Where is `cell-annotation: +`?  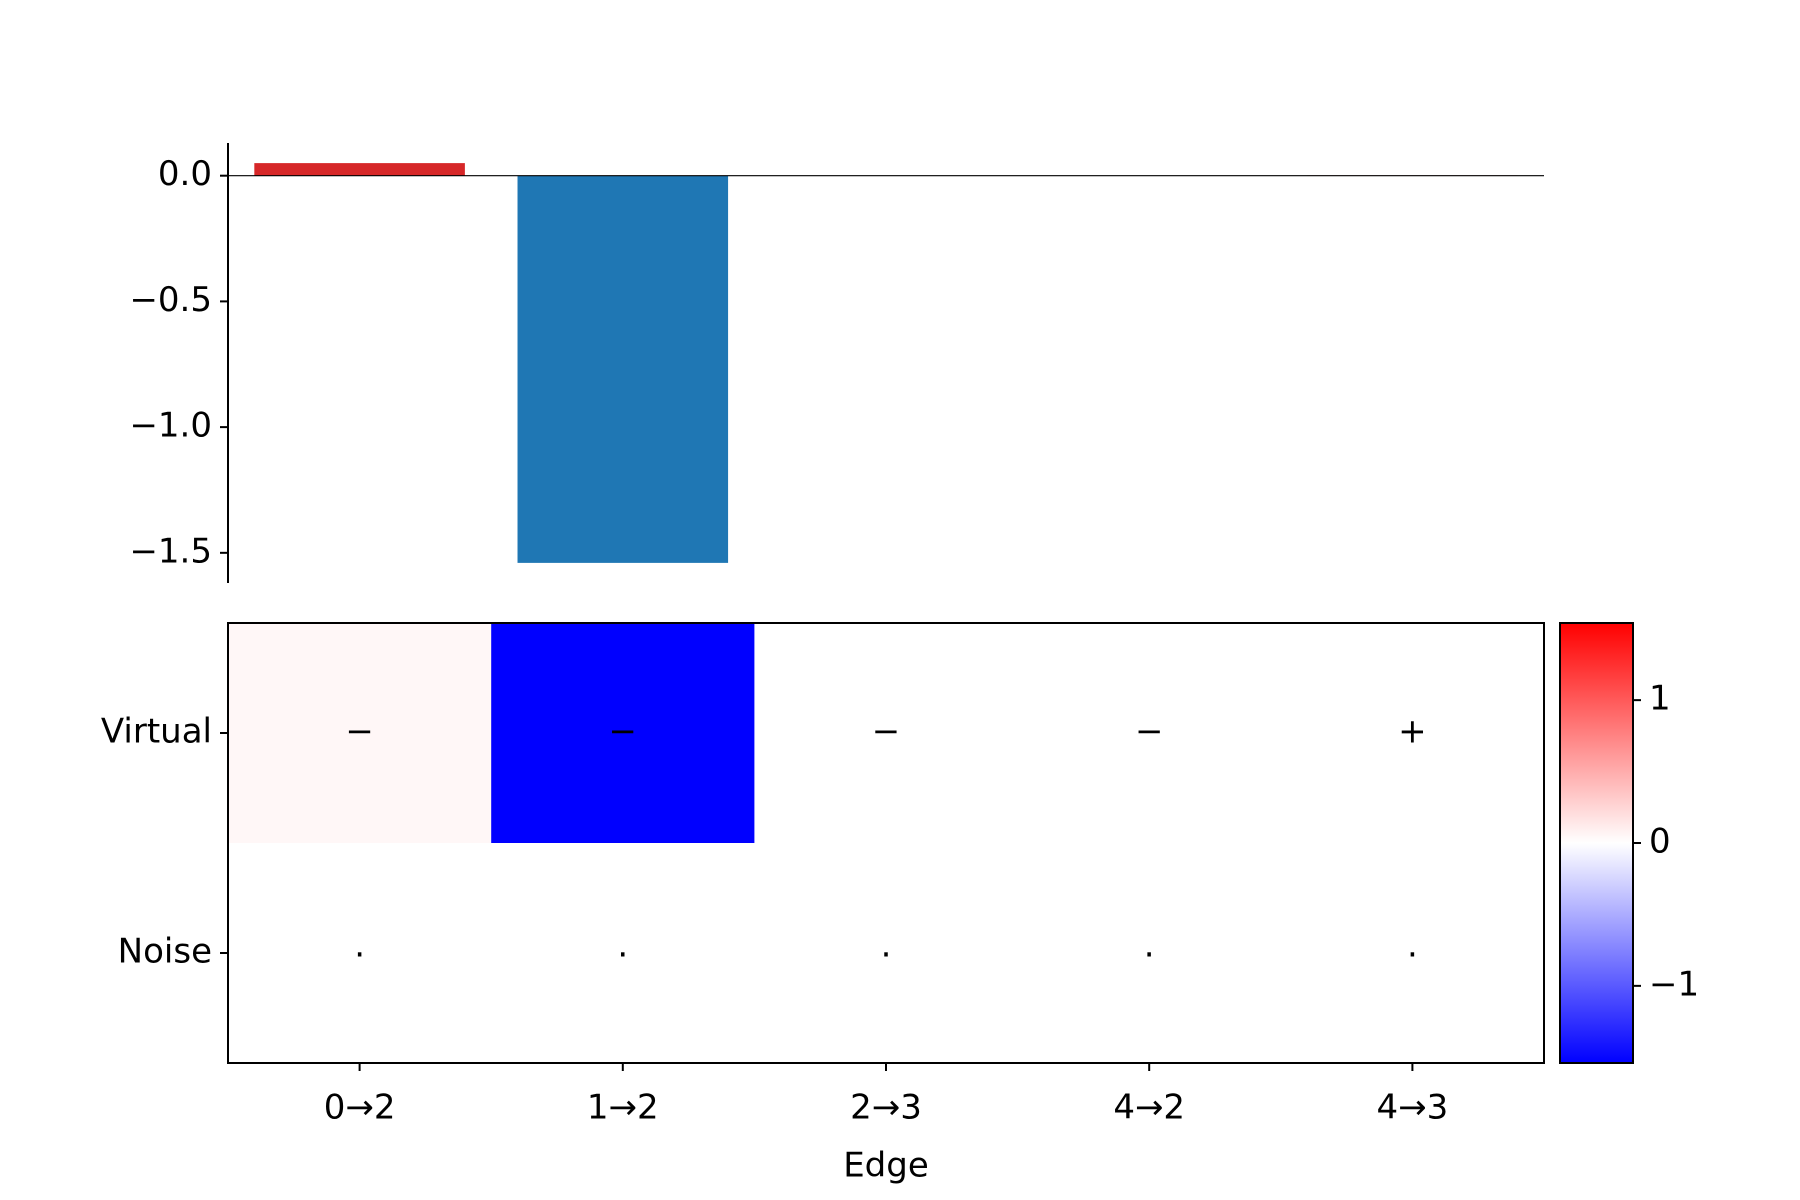 cell-annotation: + is located at coordinates (1412, 732).